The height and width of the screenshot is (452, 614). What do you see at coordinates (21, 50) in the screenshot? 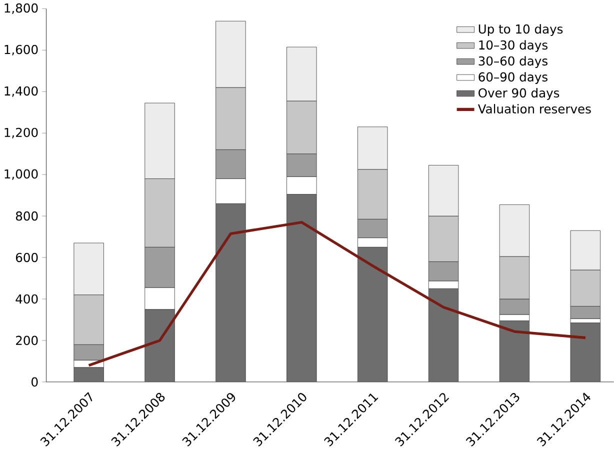
I see `y-tick-label: 1,600` at bounding box center [21, 50].